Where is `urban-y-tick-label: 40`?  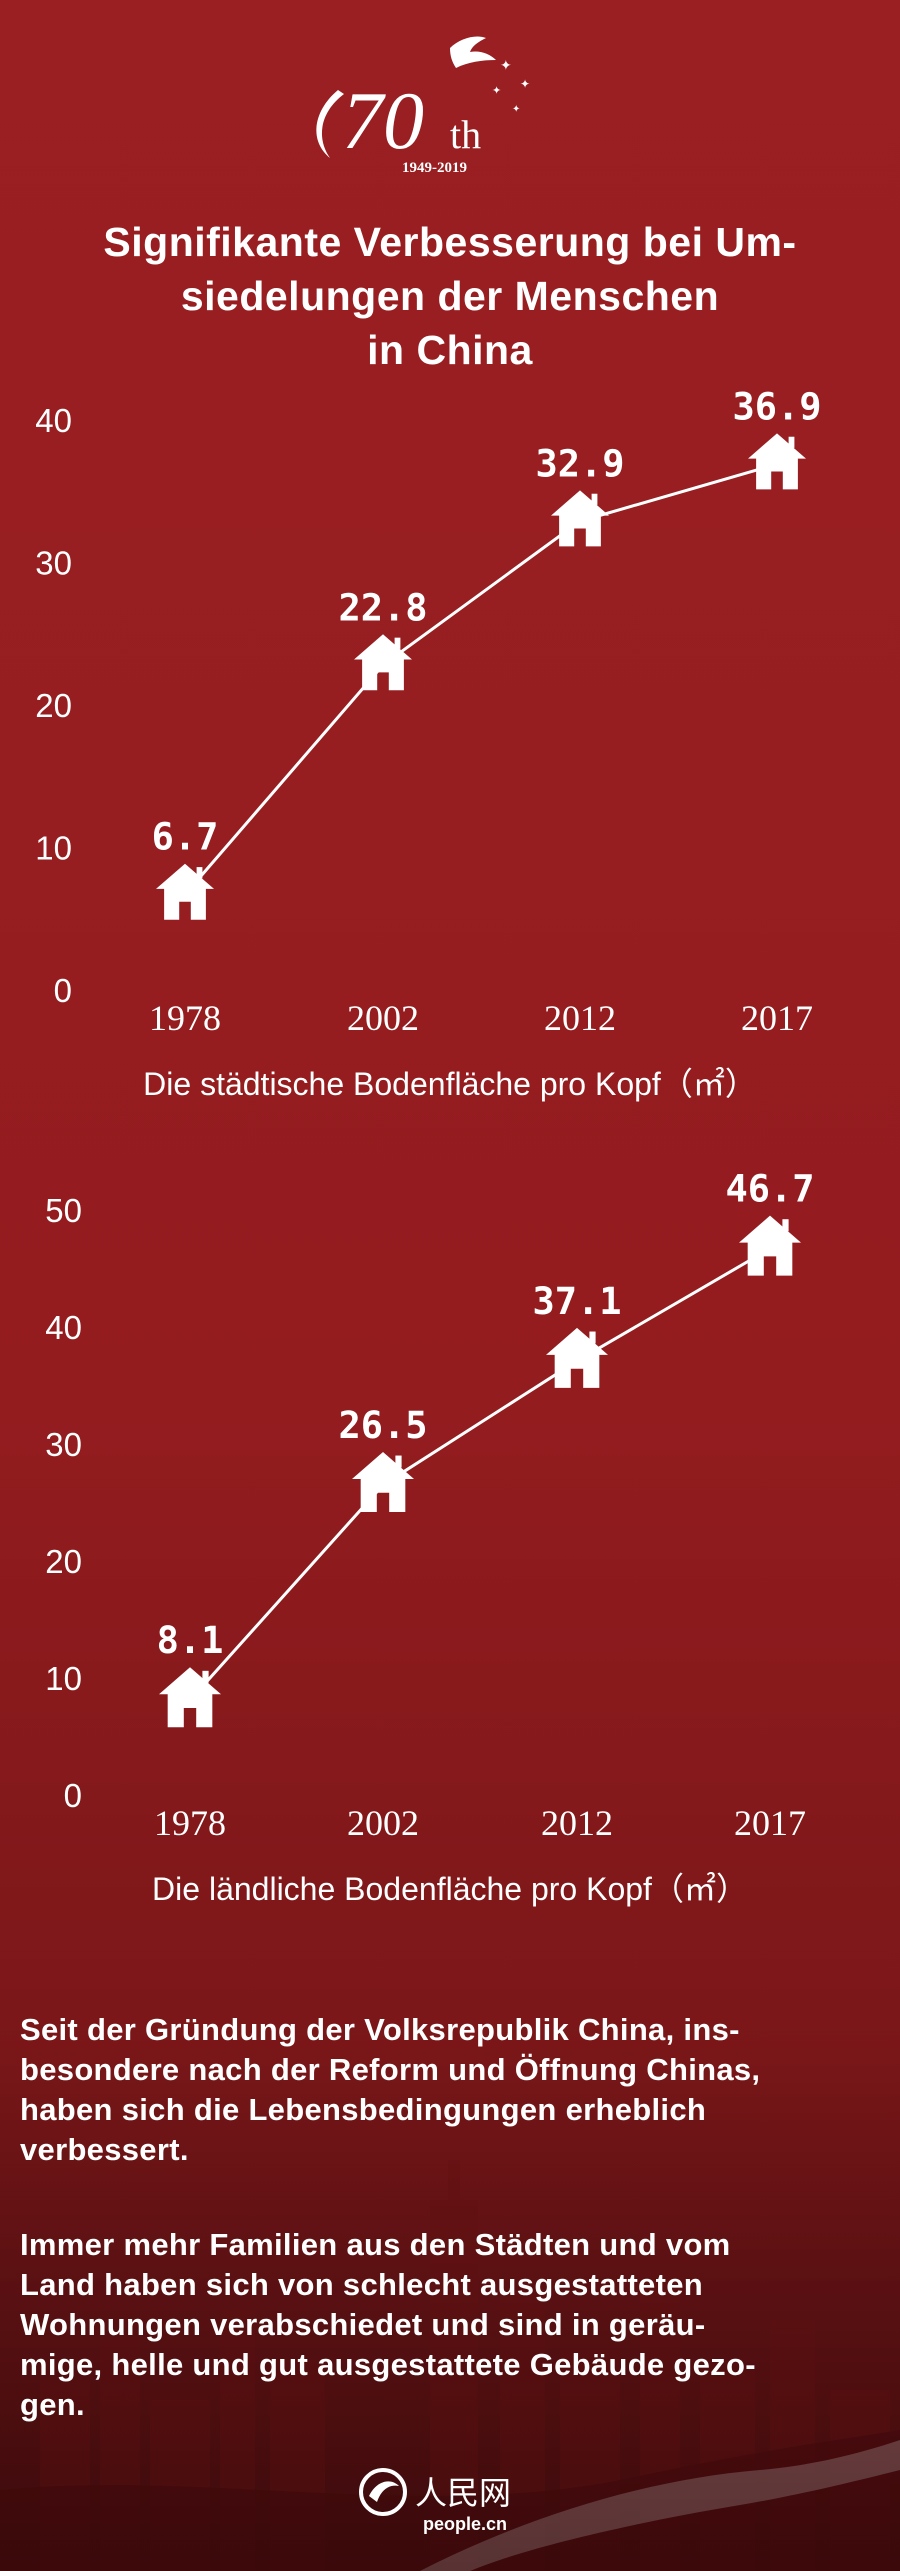 urban-y-tick-label: 40 is located at coordinates (53, 420).